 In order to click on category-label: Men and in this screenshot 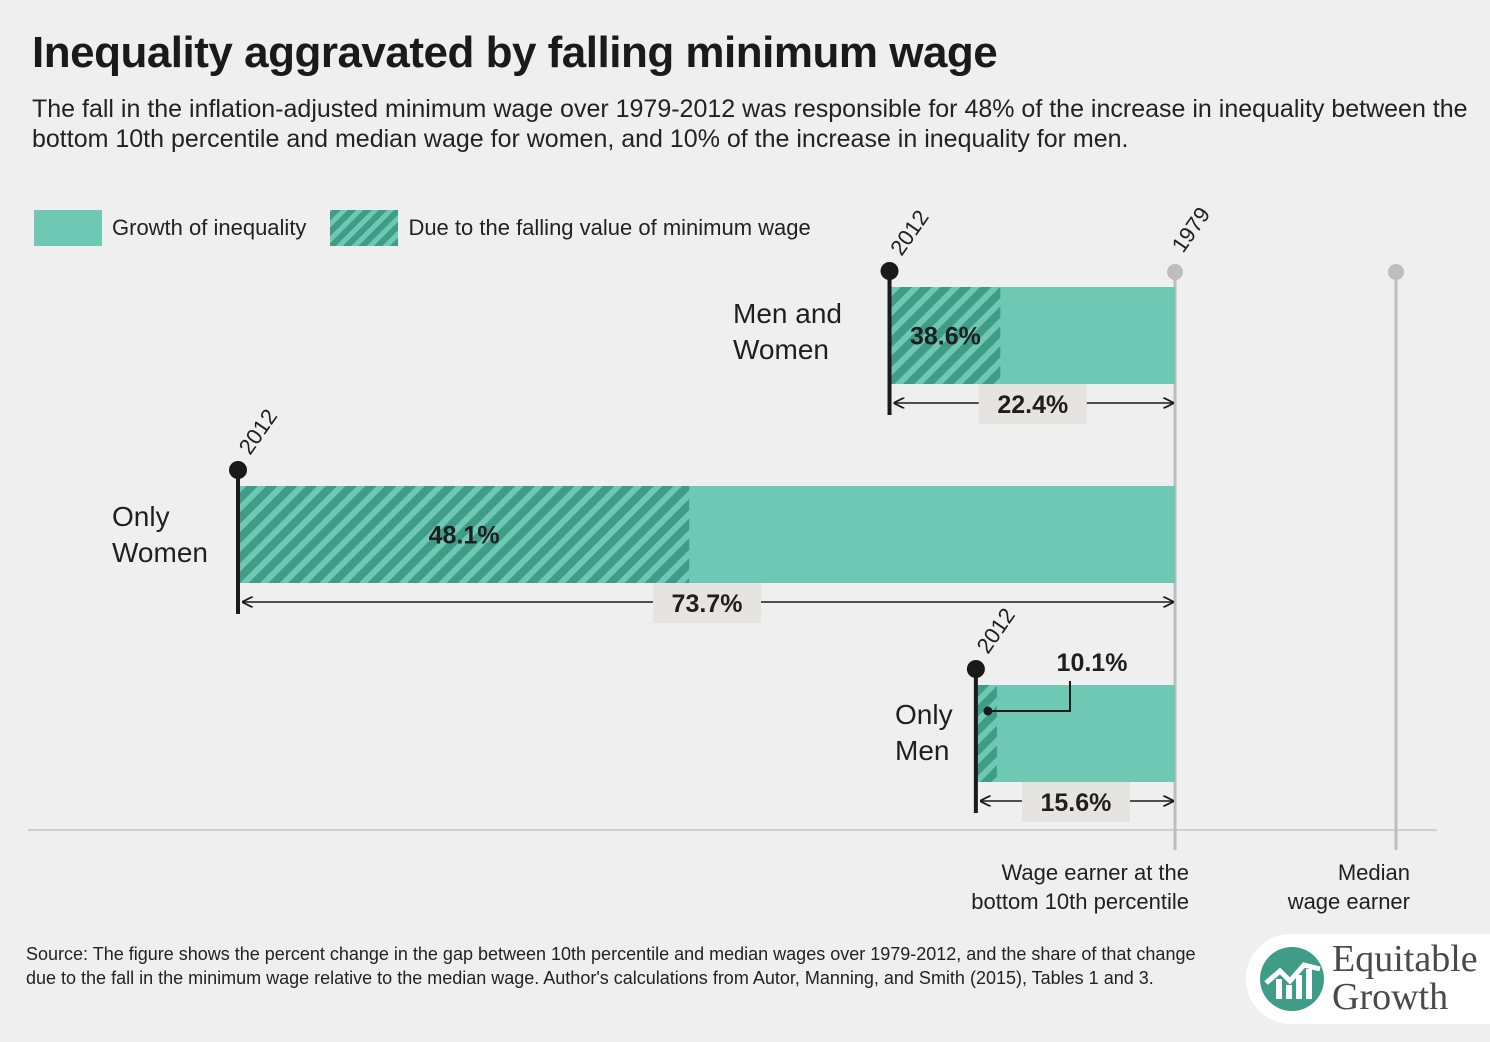, I will do `click(787, 313)`.